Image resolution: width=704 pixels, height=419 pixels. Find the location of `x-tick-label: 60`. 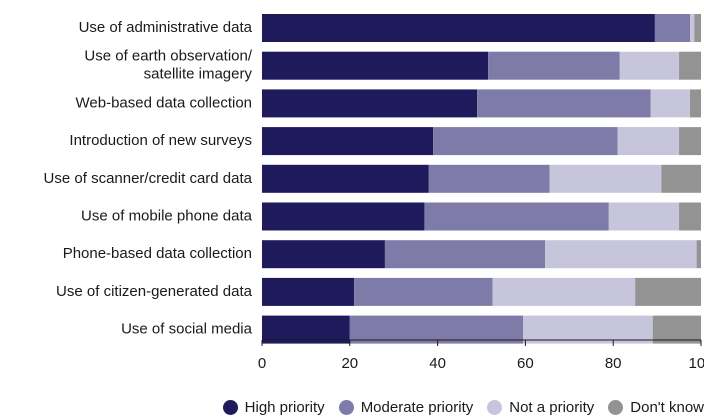

x-tick-label: 60 is located at coordinates (525, 363).